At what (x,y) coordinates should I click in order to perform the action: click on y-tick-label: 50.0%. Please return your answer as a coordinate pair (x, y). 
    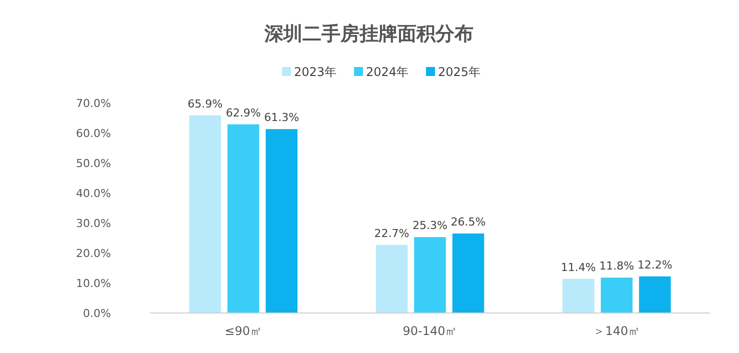
    Looking at the image, I should click on (93, 163).